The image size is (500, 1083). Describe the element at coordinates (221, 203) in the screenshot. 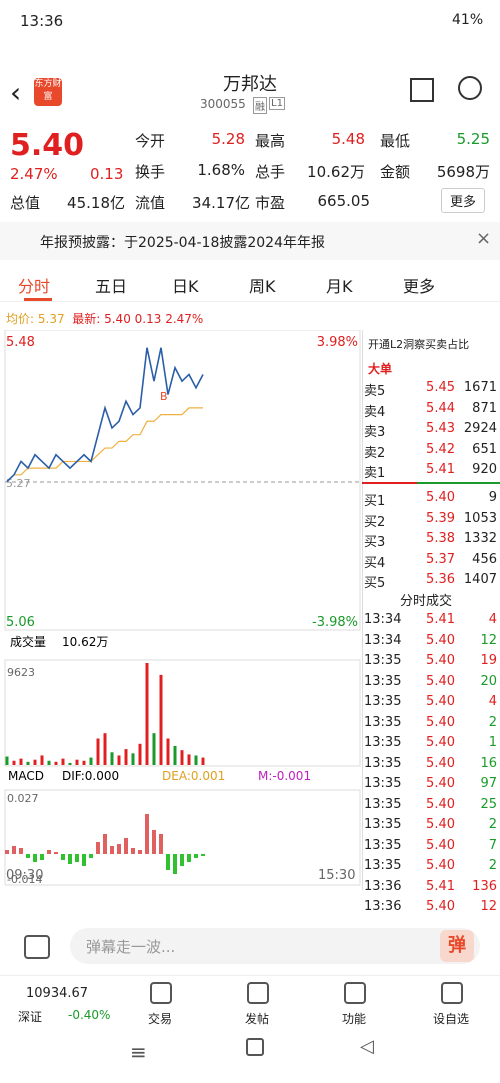

I see `field-value: 34.17亿` at that location.